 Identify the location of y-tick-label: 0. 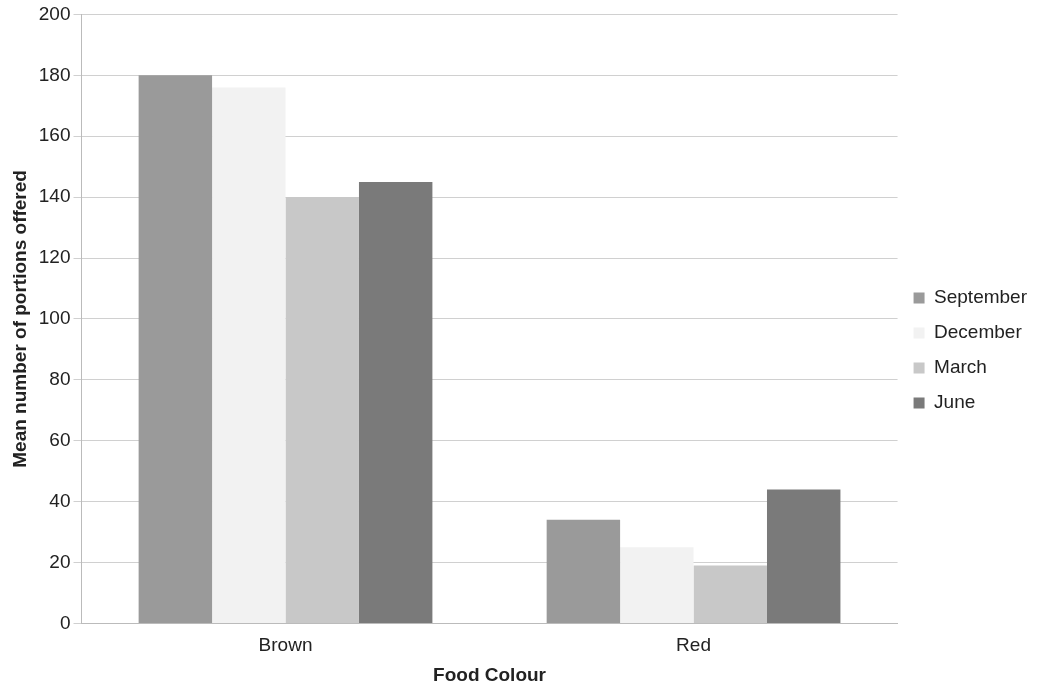
(65, 622).